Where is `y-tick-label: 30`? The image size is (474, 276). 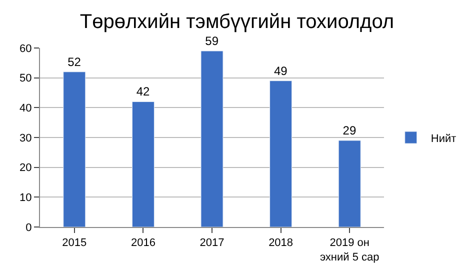 y-tick-label: 30 is located at coordinates (26, 138).